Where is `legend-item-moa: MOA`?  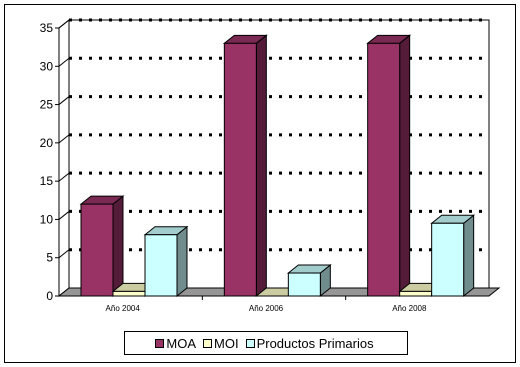
legend-item-moa: MOA is located at coordinates (175, 343).